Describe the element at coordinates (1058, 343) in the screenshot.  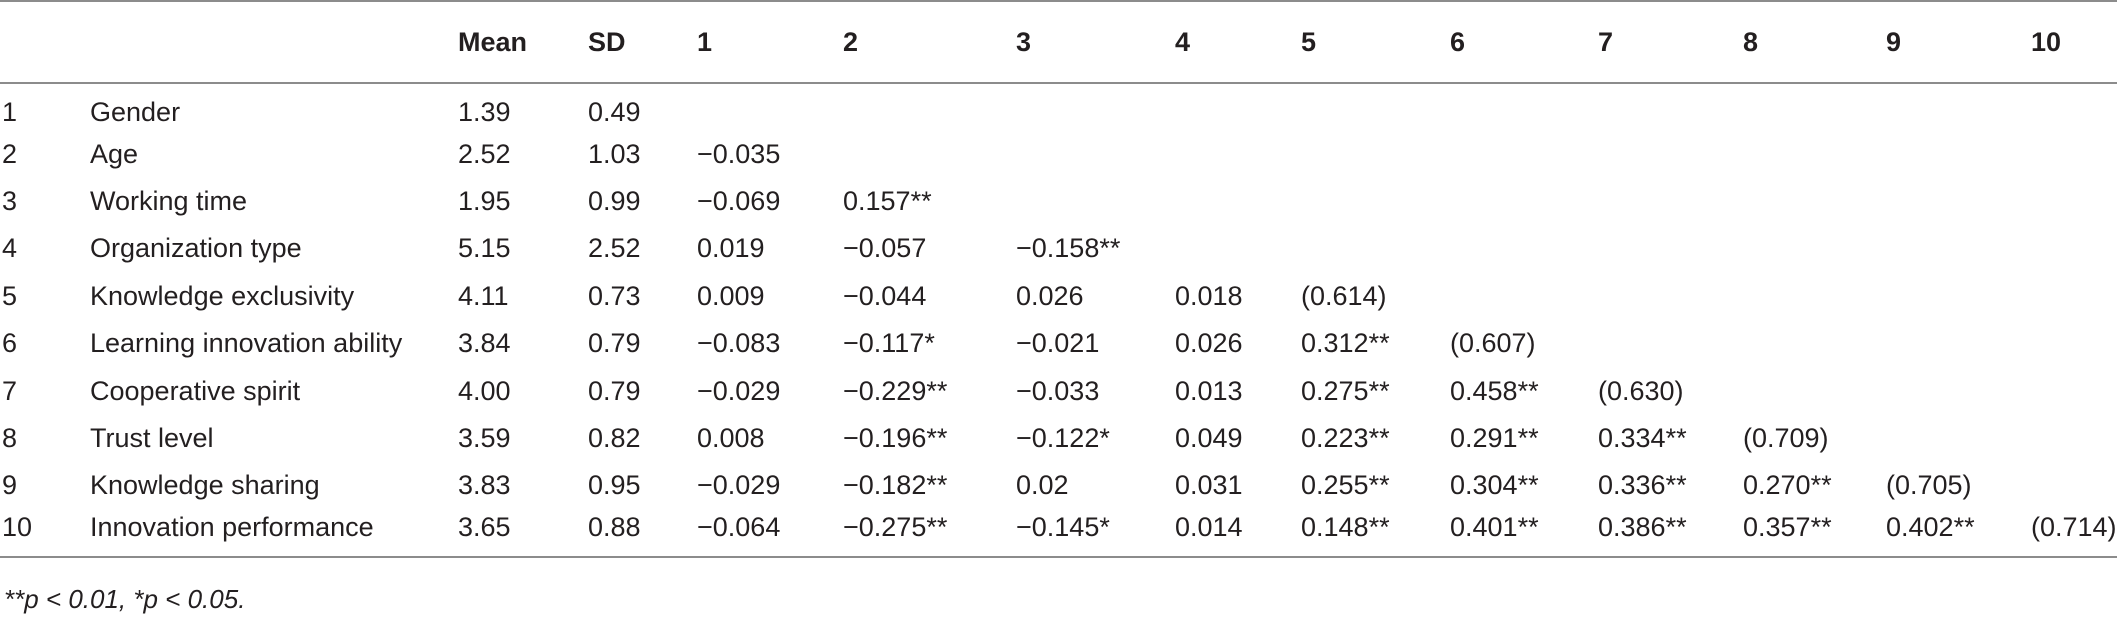
I see `correlation-cell: −0.021` at that location.